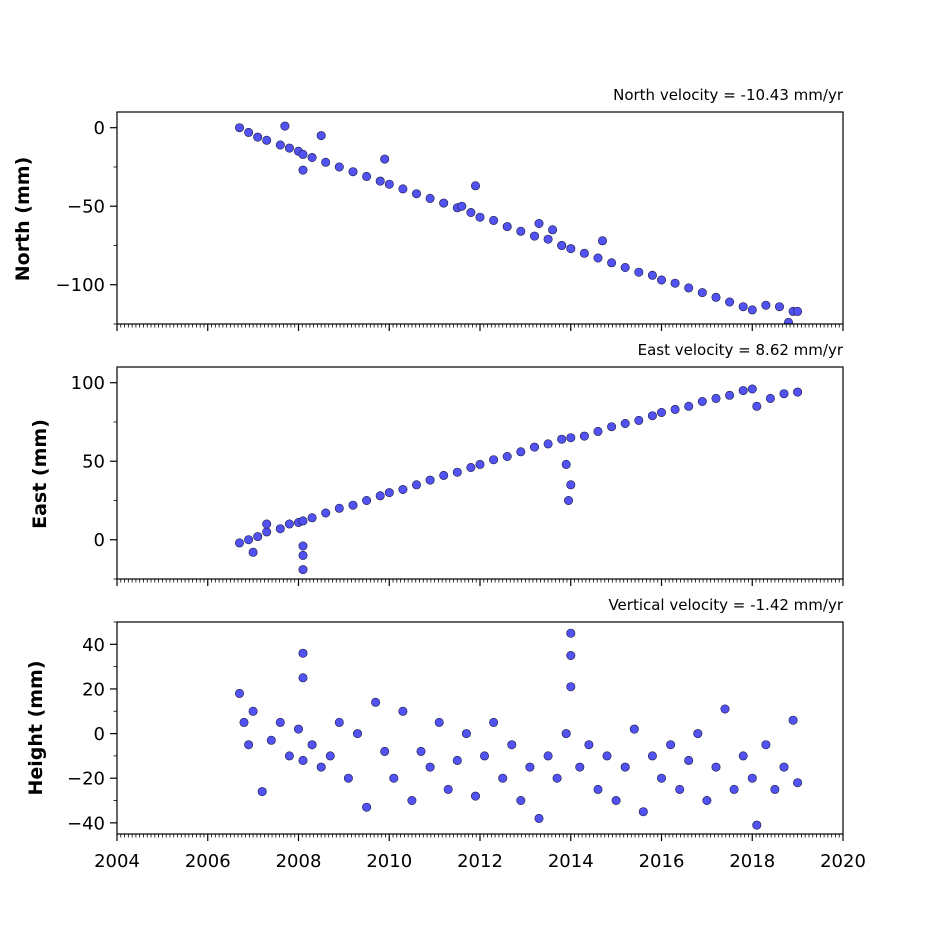 The width and height of the screenshot is (937, 937). I want to click on height-points, so click(519, 729).